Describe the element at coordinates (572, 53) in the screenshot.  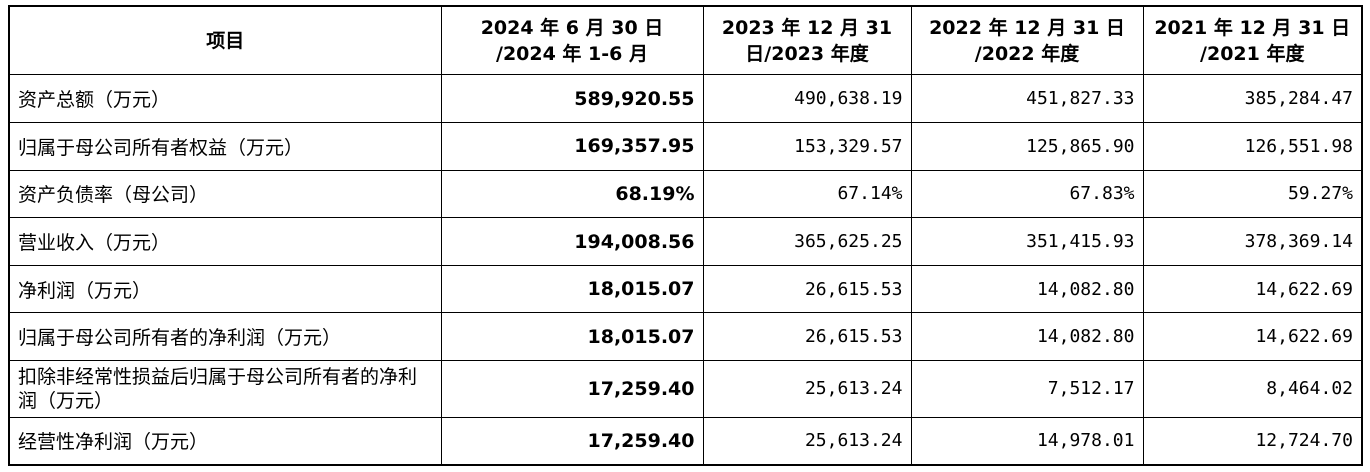
I see `header-2024h1-line2: /2024 年 1-6 月` at that location.